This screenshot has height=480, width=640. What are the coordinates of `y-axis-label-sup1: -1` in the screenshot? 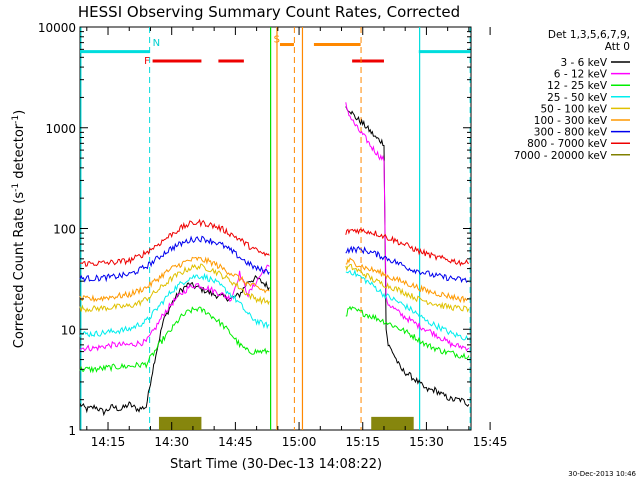 It's located at (16, 187).